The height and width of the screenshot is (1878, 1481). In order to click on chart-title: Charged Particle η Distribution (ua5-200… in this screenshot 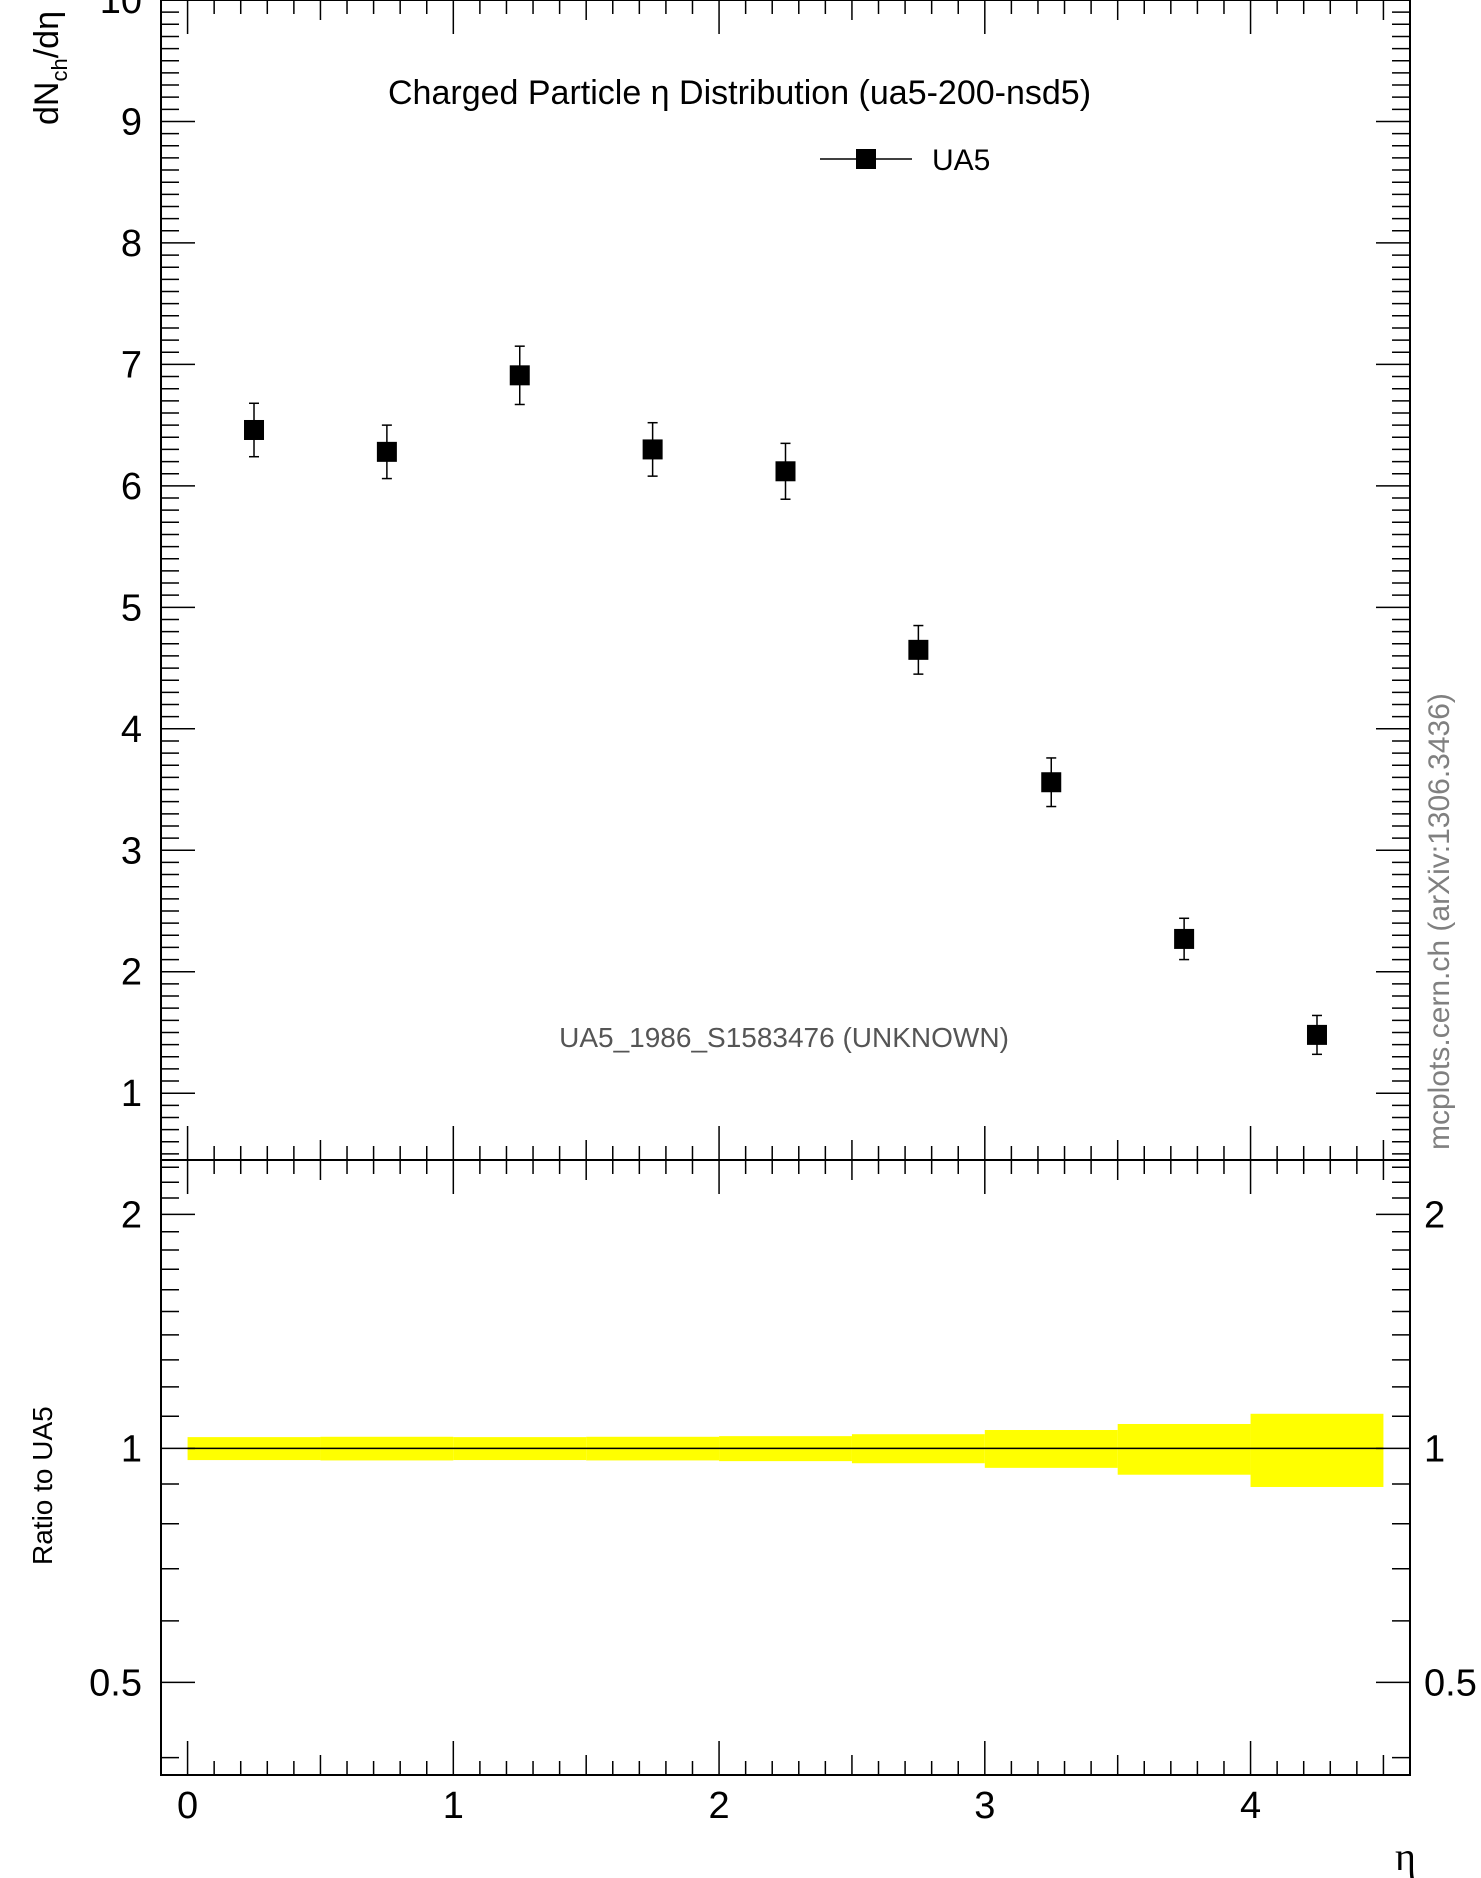, I will do `click(739, 93)`.